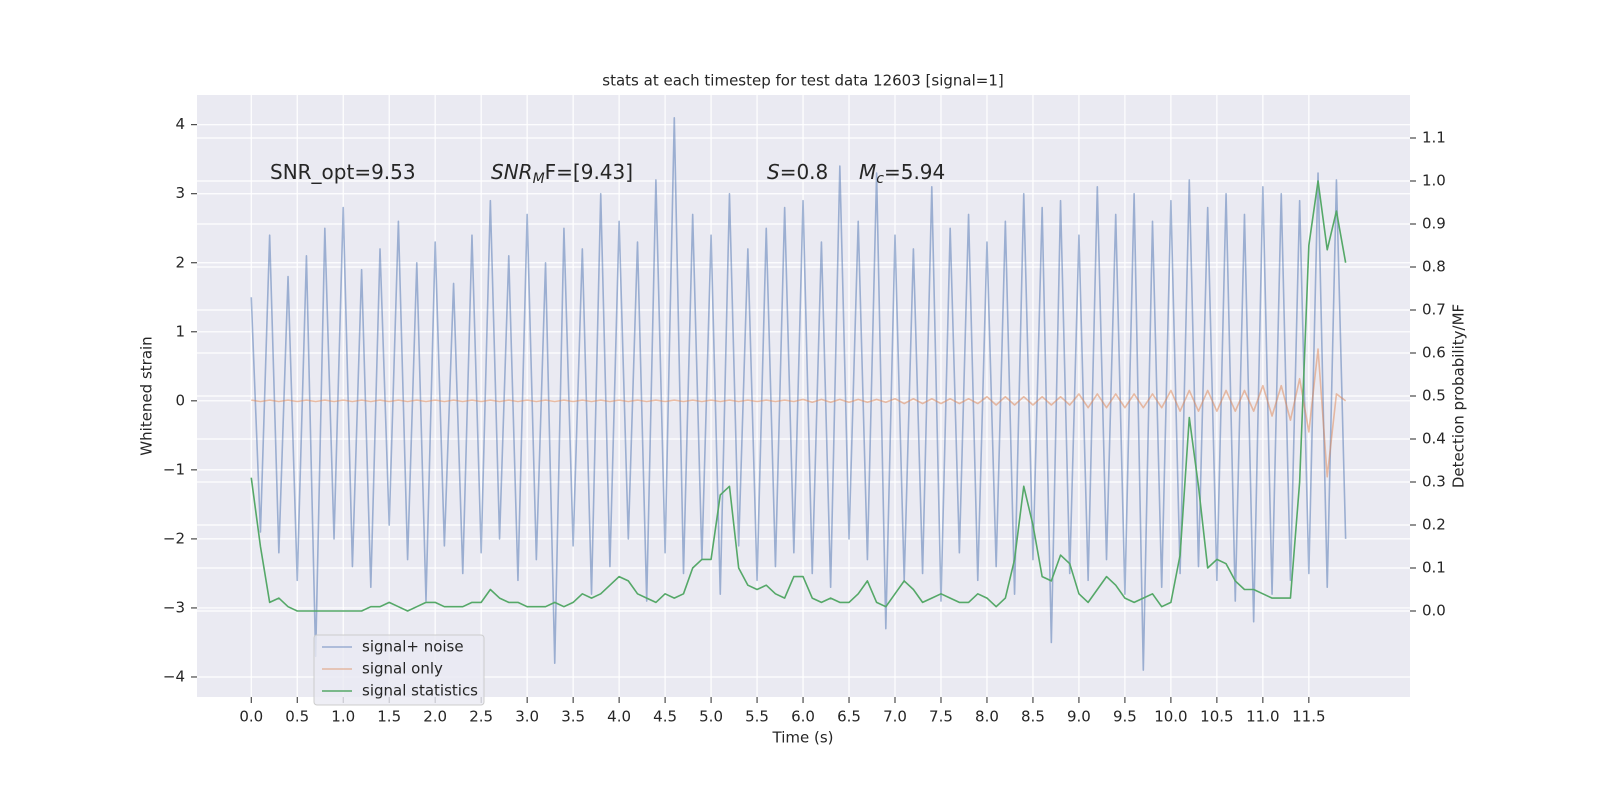 The height and width of the screenshot is (800, 1600). I want to click on annotation-sub: c, so click(880, 179).